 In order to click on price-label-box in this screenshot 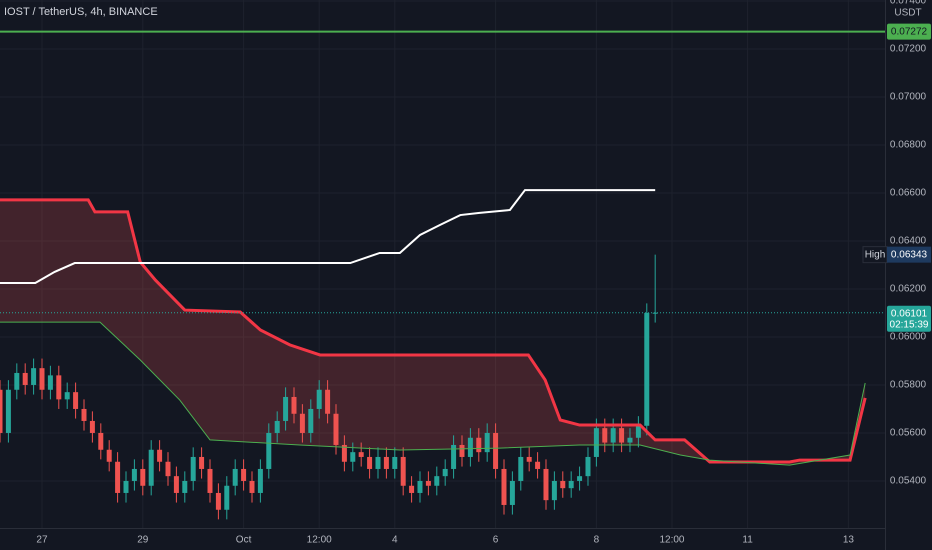, I will do `click(909, 31)`.